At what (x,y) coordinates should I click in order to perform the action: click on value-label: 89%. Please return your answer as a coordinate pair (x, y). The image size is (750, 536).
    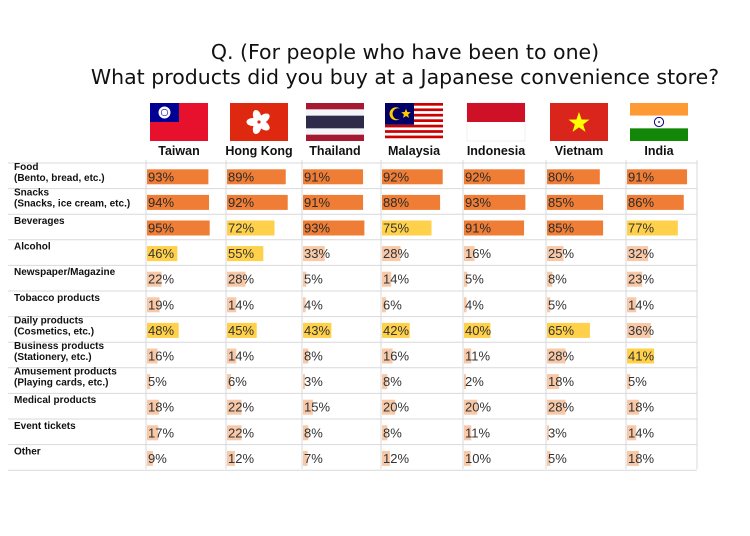
    Looking at the image, I should click on (241, 176).